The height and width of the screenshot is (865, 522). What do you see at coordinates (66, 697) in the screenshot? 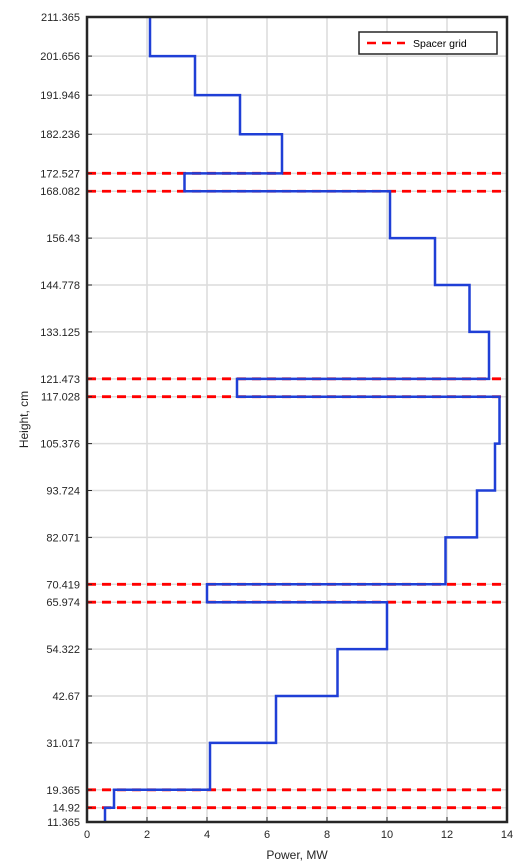
I see `y-tick-label: 42.67` at bounding box center [66, 697].